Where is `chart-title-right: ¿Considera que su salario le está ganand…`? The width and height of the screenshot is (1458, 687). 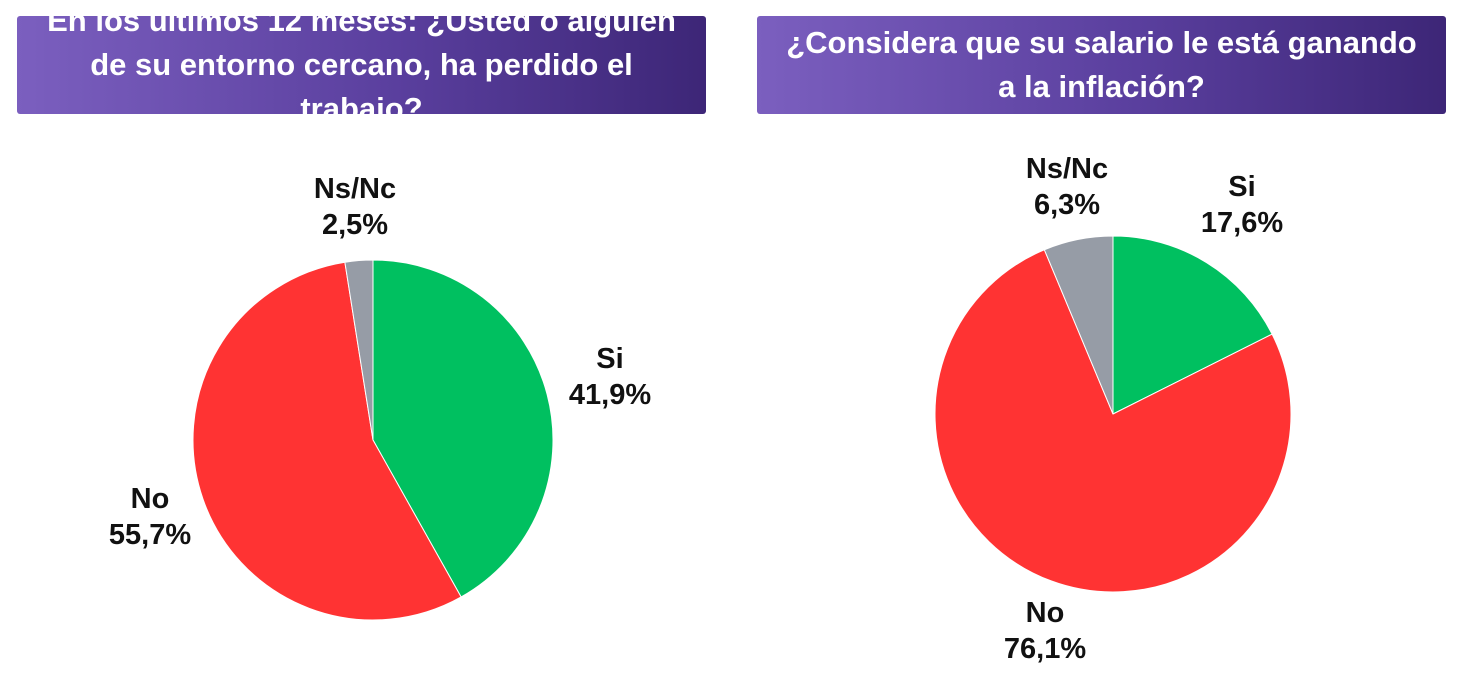 chart-title-right: ¿Considera que su salario le está ganand… is located at coordinates (1101, 65).